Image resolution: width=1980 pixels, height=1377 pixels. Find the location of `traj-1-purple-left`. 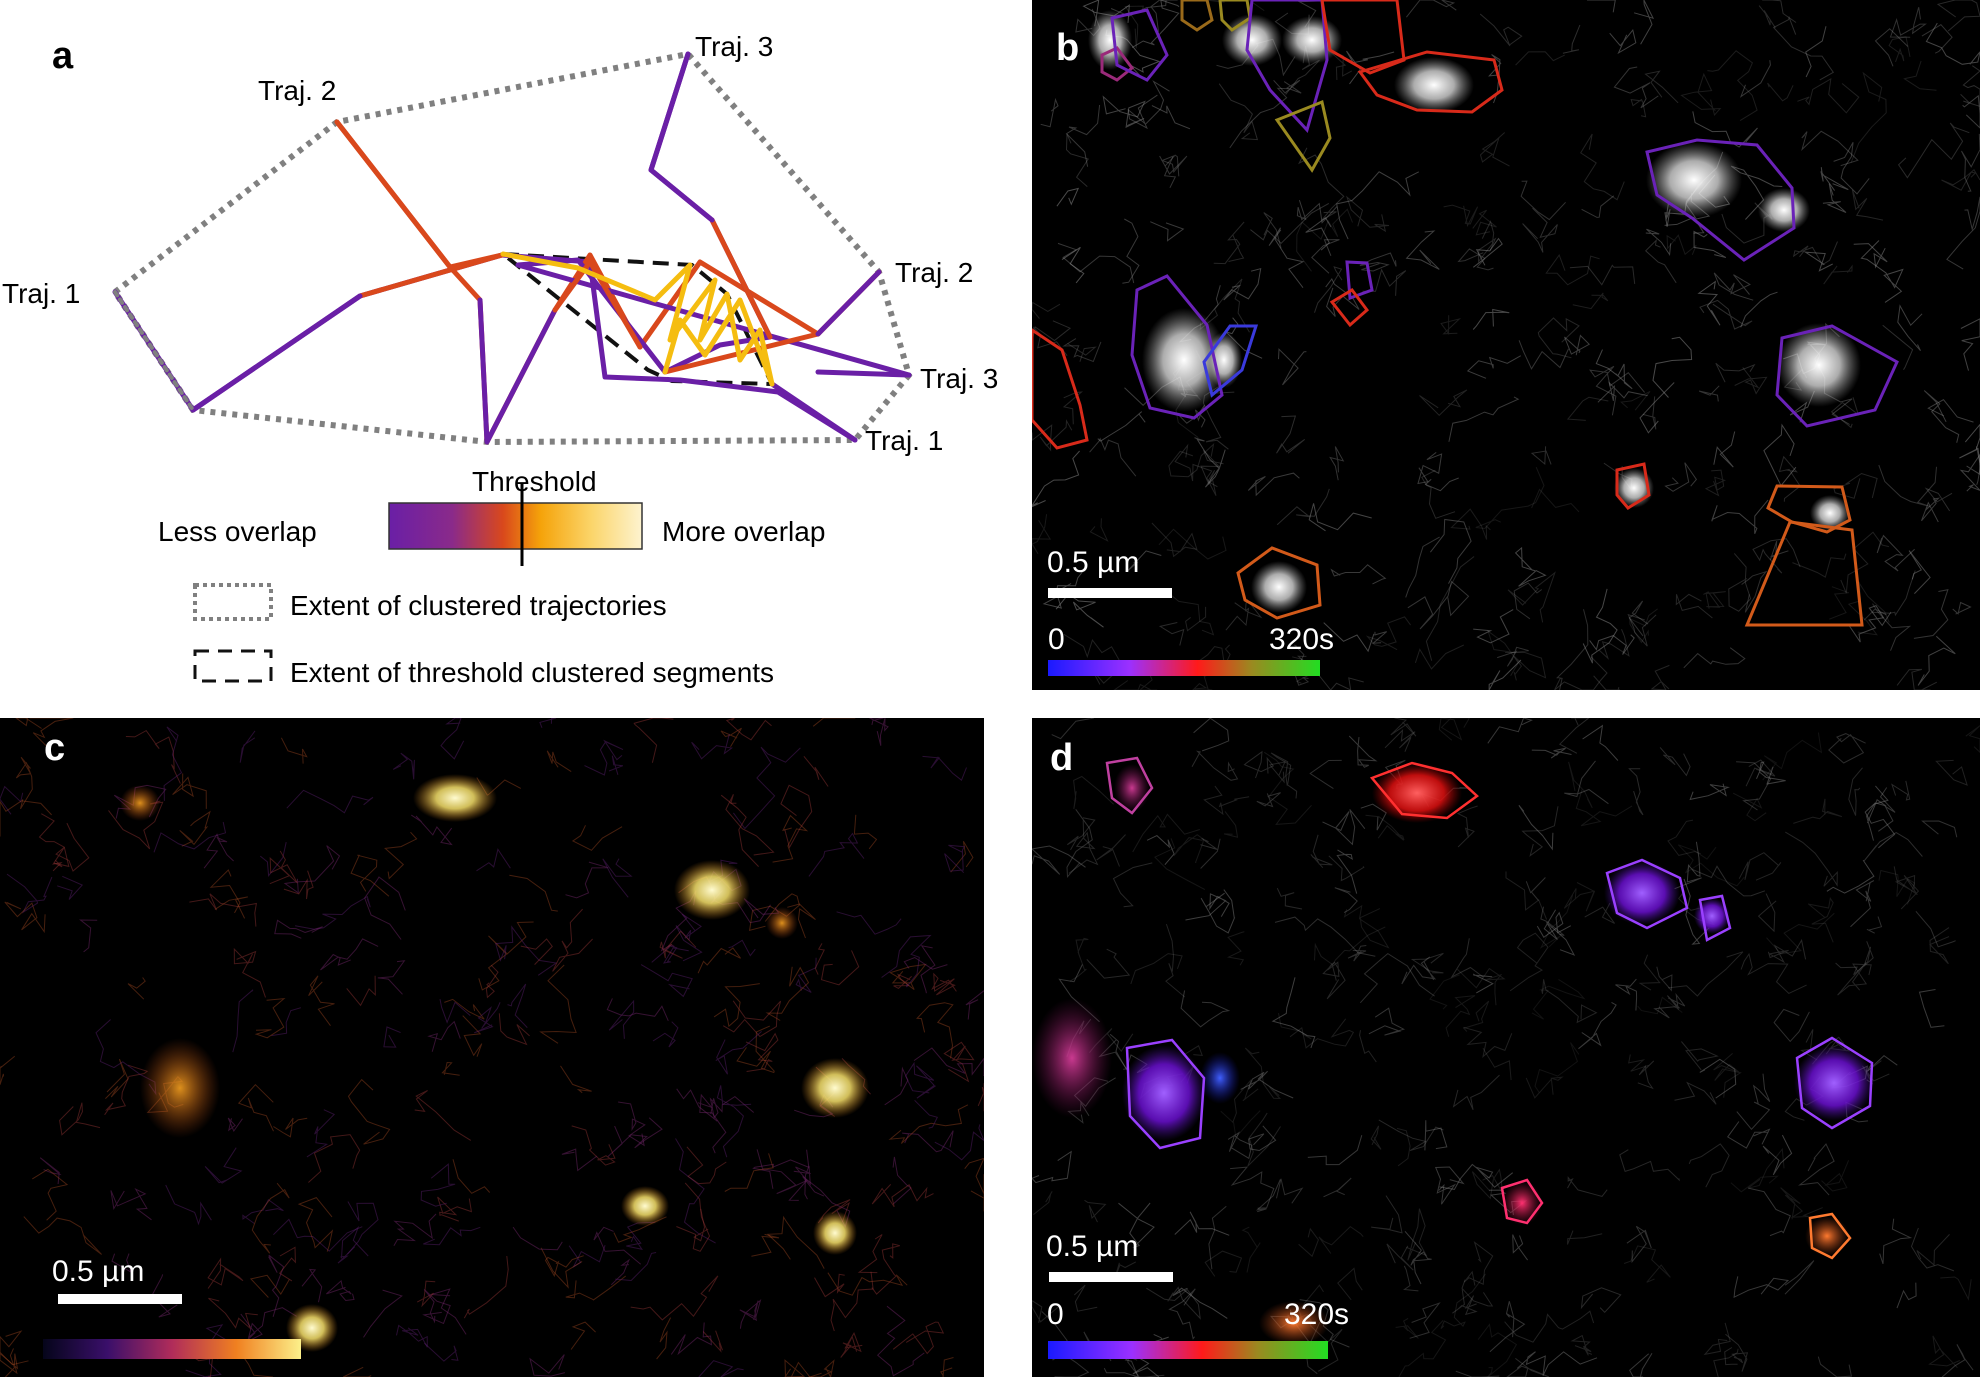

traj-1-purple-left is located at coordinates (276, 353).